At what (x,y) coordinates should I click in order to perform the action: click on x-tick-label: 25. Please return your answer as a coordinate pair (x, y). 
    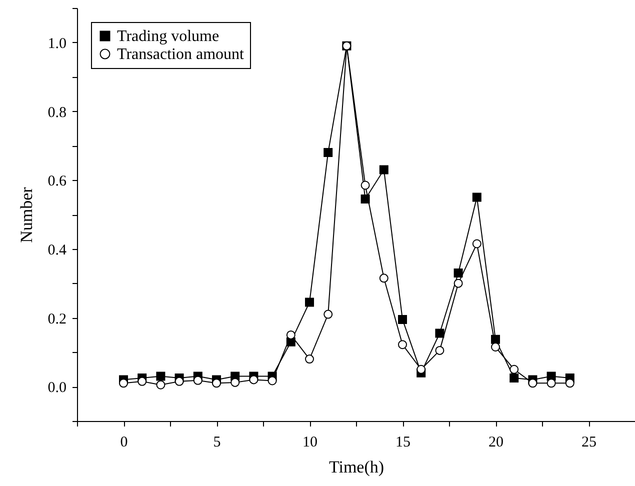
    Looking at the image, I should click on (589, 442).